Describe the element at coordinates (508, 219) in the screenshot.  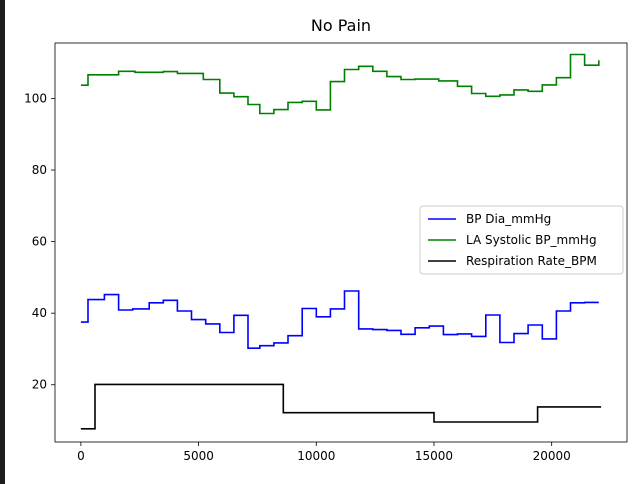
I see `legend-label: BP Dia_mmHg` at that location.